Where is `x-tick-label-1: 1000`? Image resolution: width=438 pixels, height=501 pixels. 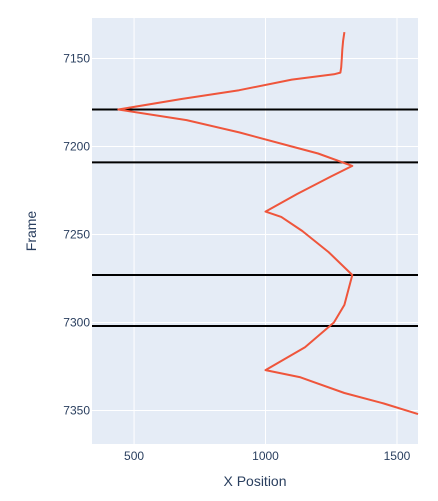 x-tick-label-1: 1000 is located at coordinates (265, 456).